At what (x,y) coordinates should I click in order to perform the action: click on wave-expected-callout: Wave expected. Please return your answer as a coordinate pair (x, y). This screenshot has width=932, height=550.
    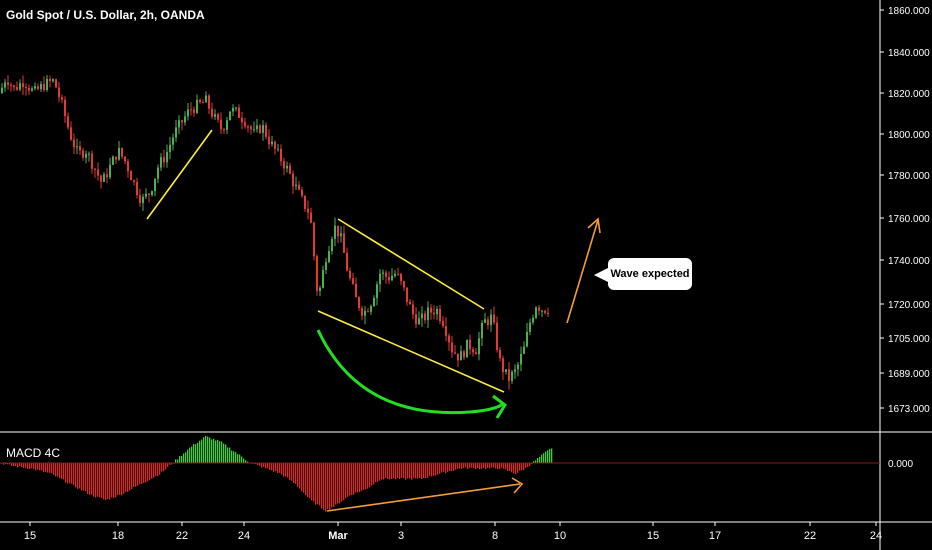
    Looking at the image, I should click on (643, 274).